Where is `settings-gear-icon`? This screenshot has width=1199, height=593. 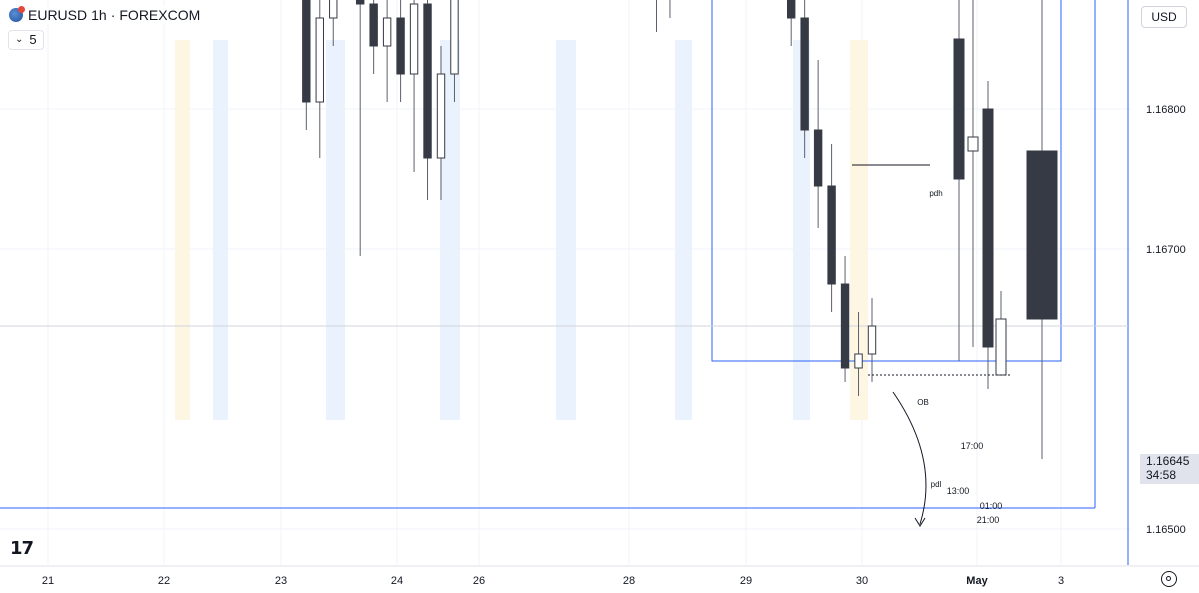
settings-gear-icon is located at coordinates (1169, 579).